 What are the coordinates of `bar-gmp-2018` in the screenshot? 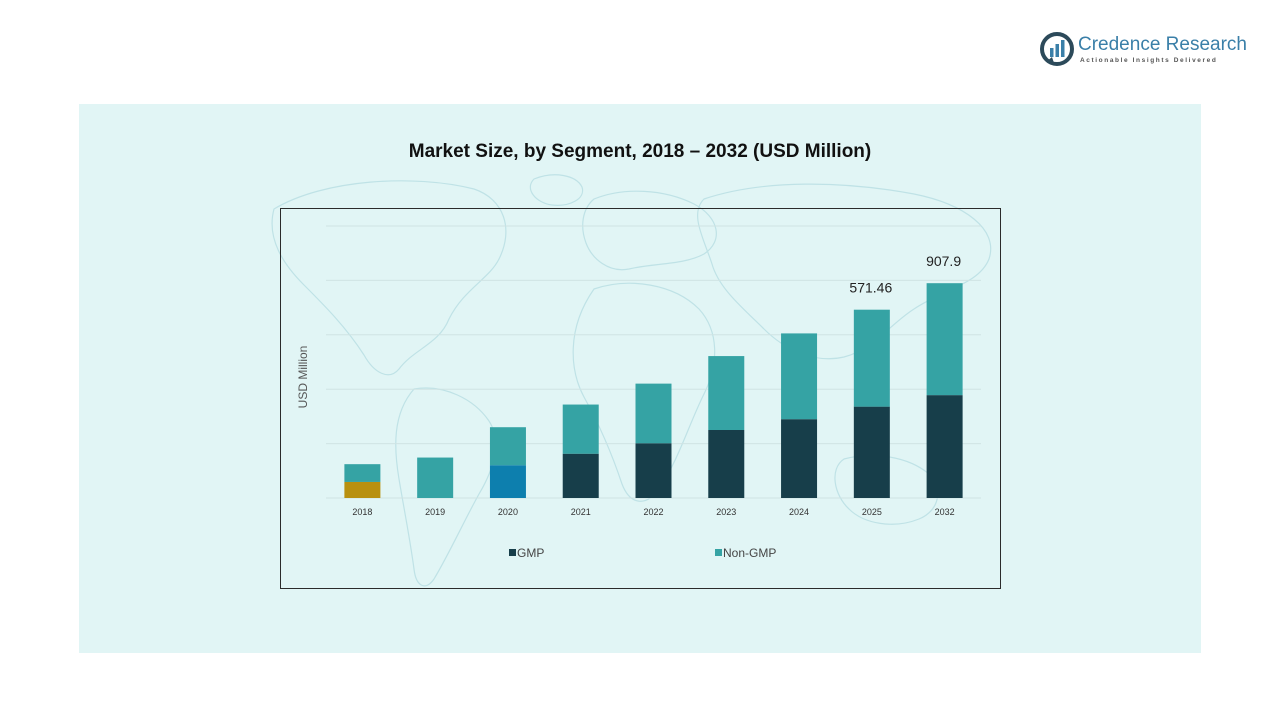 It's located at (362, 489).